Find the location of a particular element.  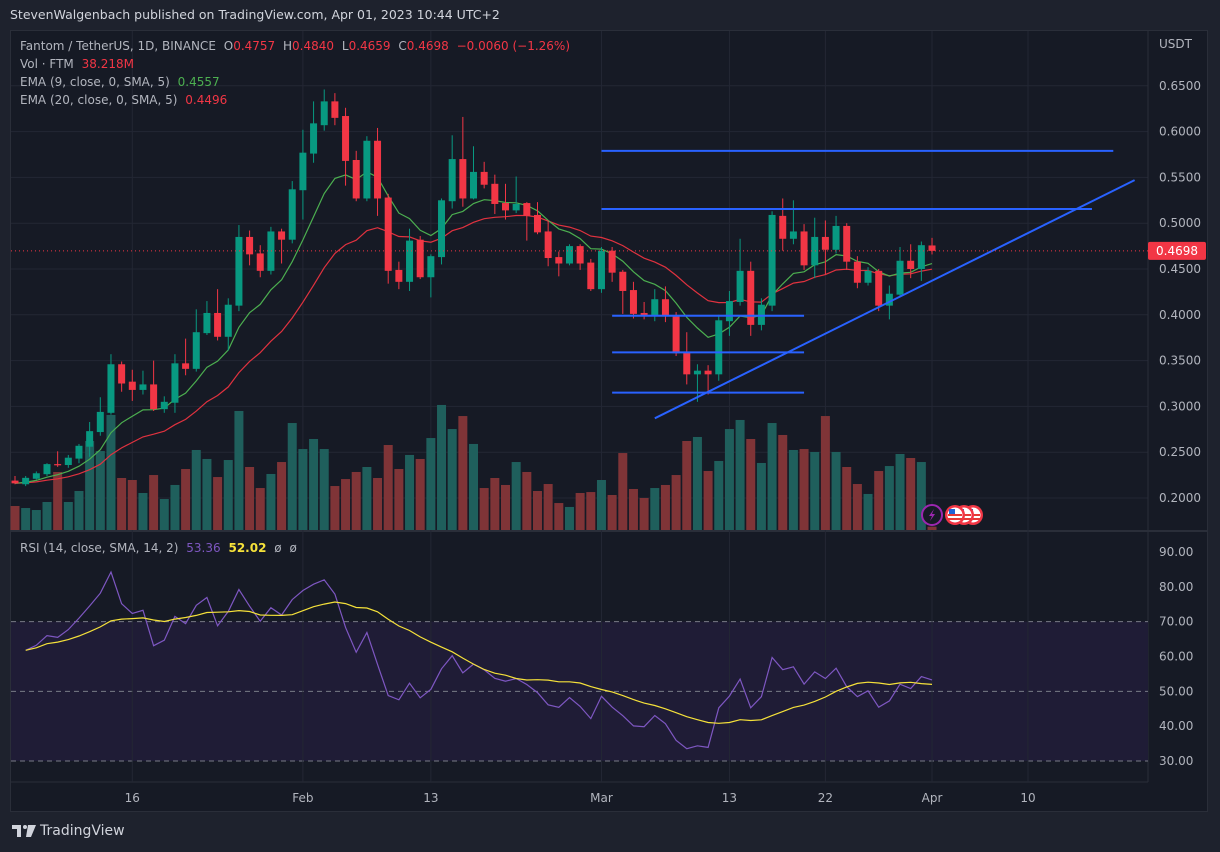

us-flag-icon is located at coordinates (955, 515).